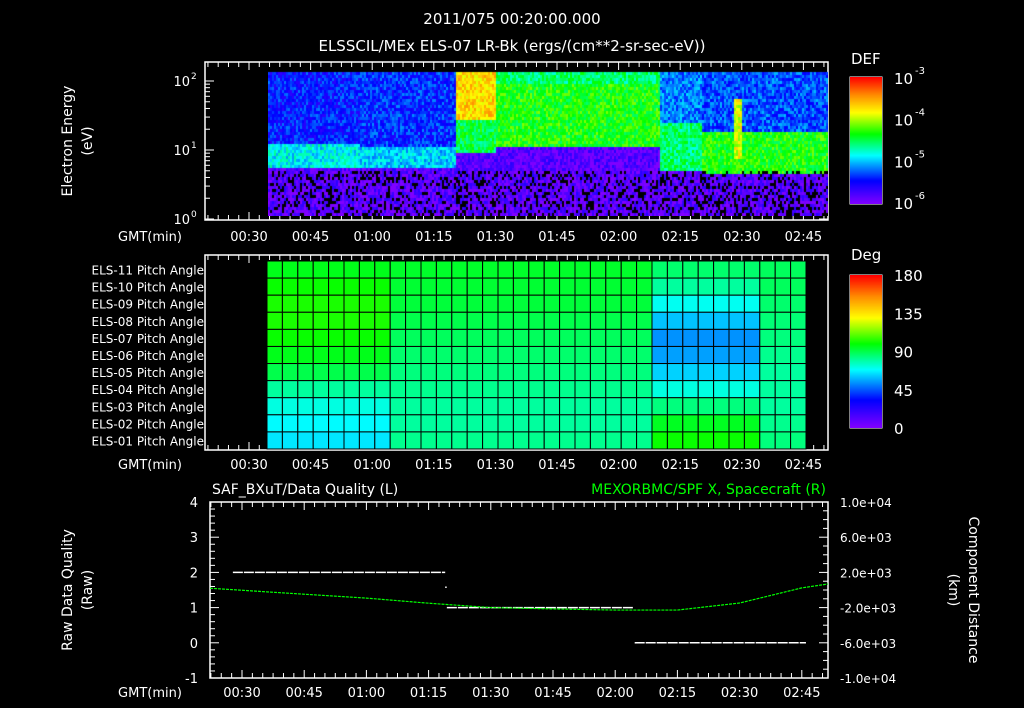  Describe the element at coordinates (88, 140) in the screenshot. I see `energy-axis-unit: (eV)` at that location.